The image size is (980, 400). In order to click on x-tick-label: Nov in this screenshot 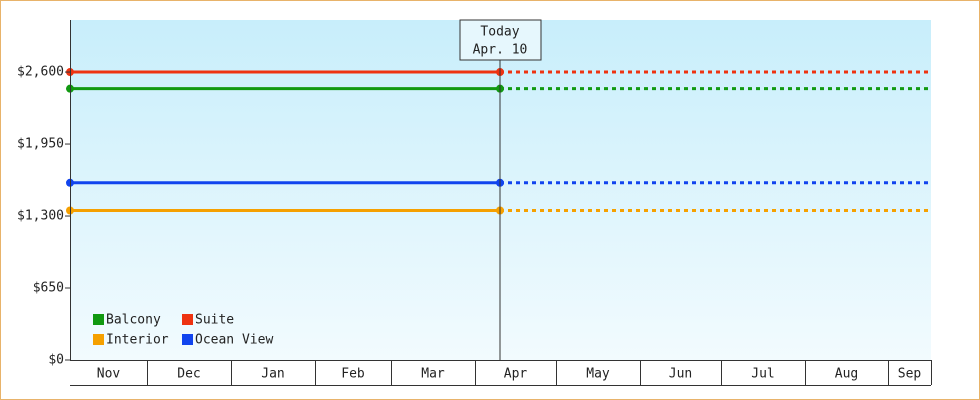, I will do `click(109, 374)`.